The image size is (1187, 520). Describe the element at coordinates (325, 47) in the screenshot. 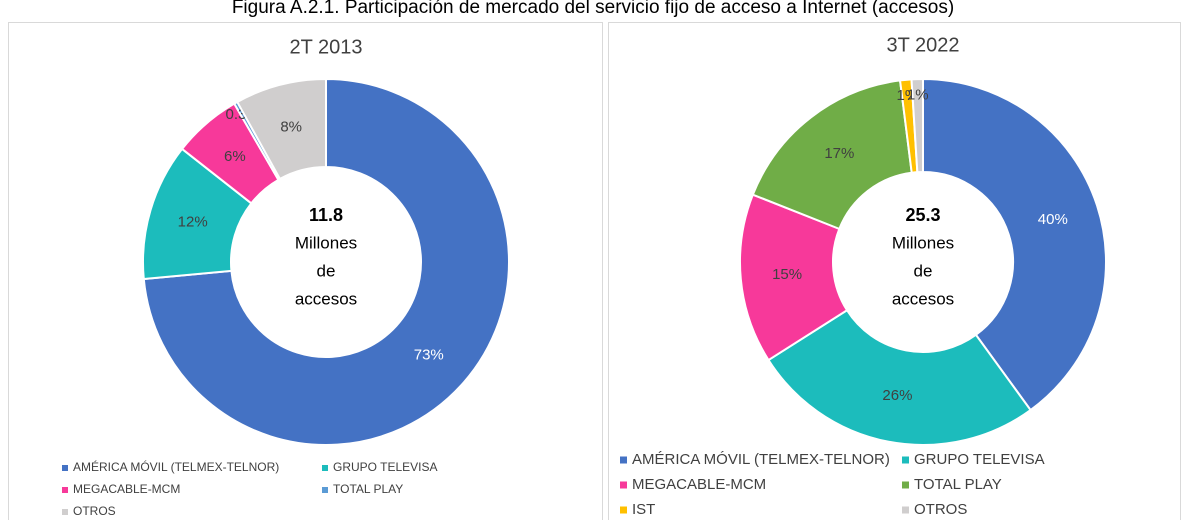

I see `chart-title: 2T 2013` at that location.